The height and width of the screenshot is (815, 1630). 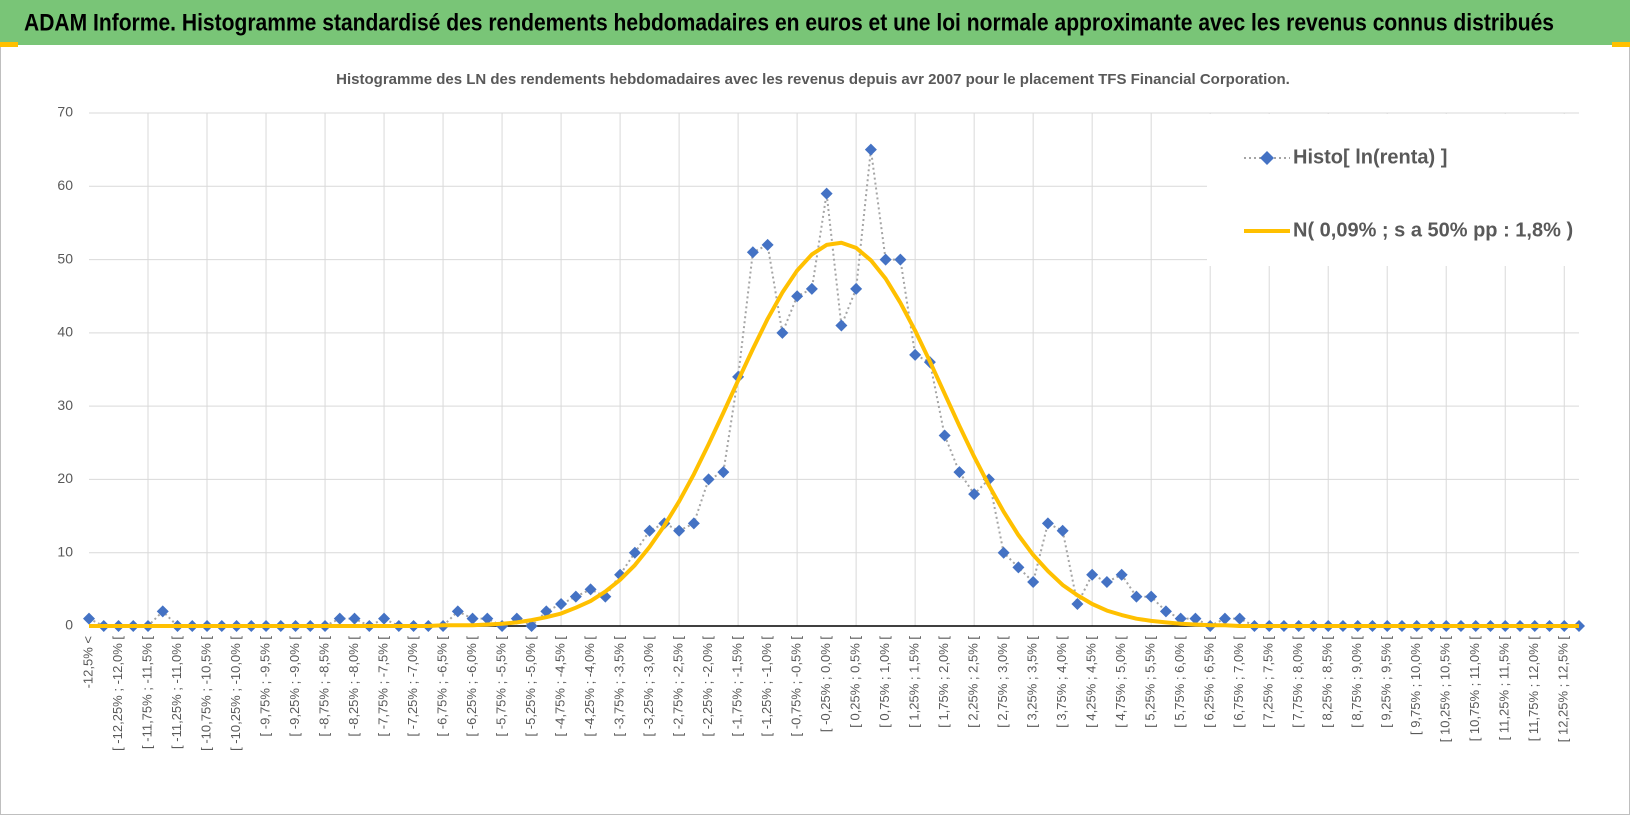 What do you see at coordinates (884, 682) in the screenshot?
I see `x-tick-label: [ 0,75% ; 1,0% [` at bounding box center [884, 682].